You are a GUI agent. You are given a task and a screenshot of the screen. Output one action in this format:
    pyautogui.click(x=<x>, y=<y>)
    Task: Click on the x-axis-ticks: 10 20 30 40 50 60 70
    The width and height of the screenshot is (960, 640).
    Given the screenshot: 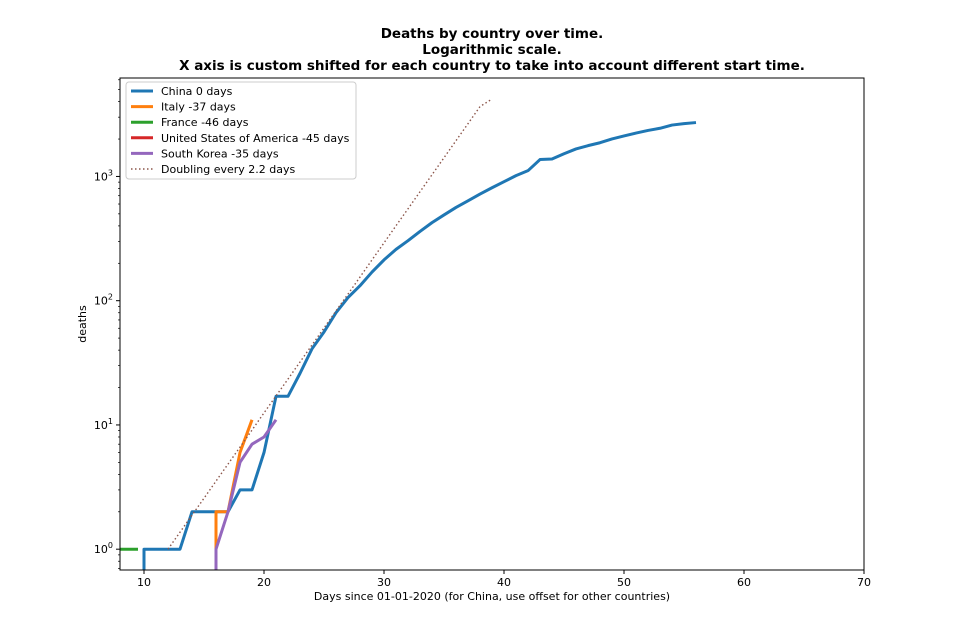 What is the action you would take?
    pyautogui.click(x=504, y=579)
    